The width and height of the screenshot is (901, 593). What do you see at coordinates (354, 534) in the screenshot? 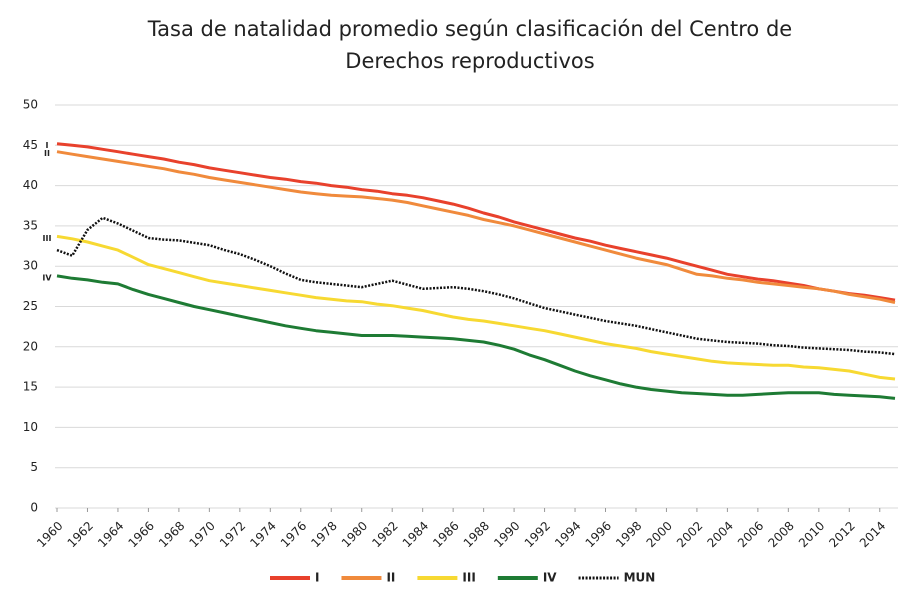
I see `x-tick-label: 1980` at bounding box center [354, 534].